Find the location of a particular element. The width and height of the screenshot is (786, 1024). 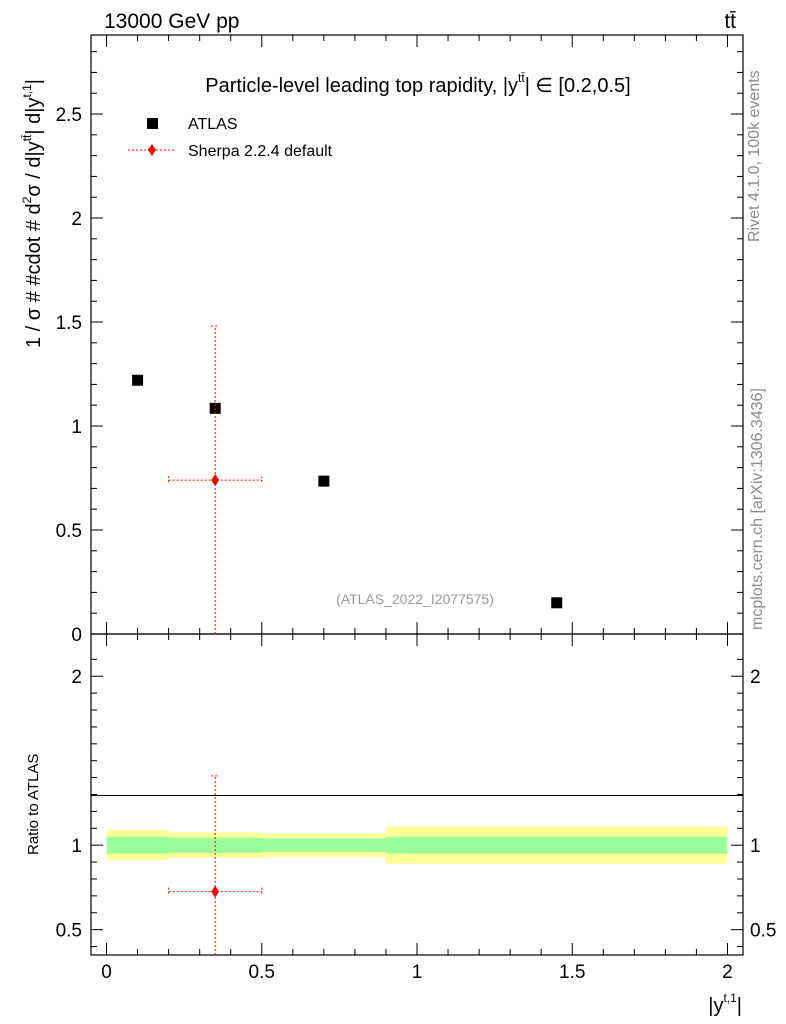

x-tick-label: 1.5 is located at coordinates (572, 972).